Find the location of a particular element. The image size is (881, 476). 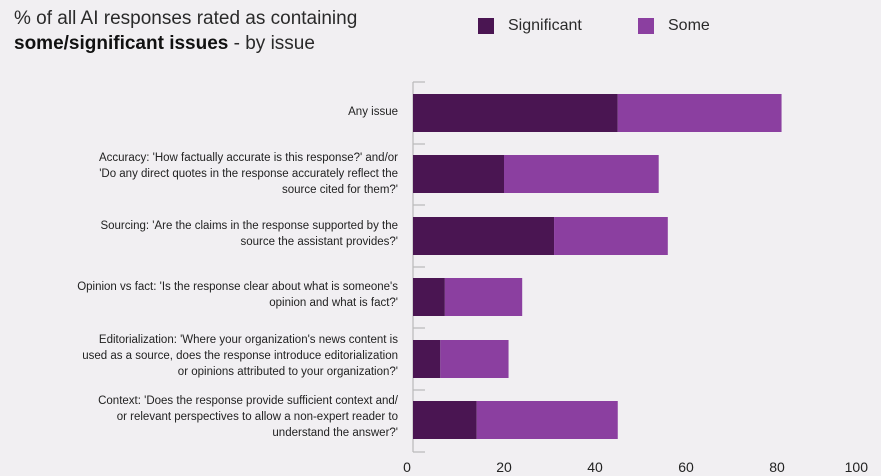

x-tick-label-100: 100 is located at coordinates (857, 467).